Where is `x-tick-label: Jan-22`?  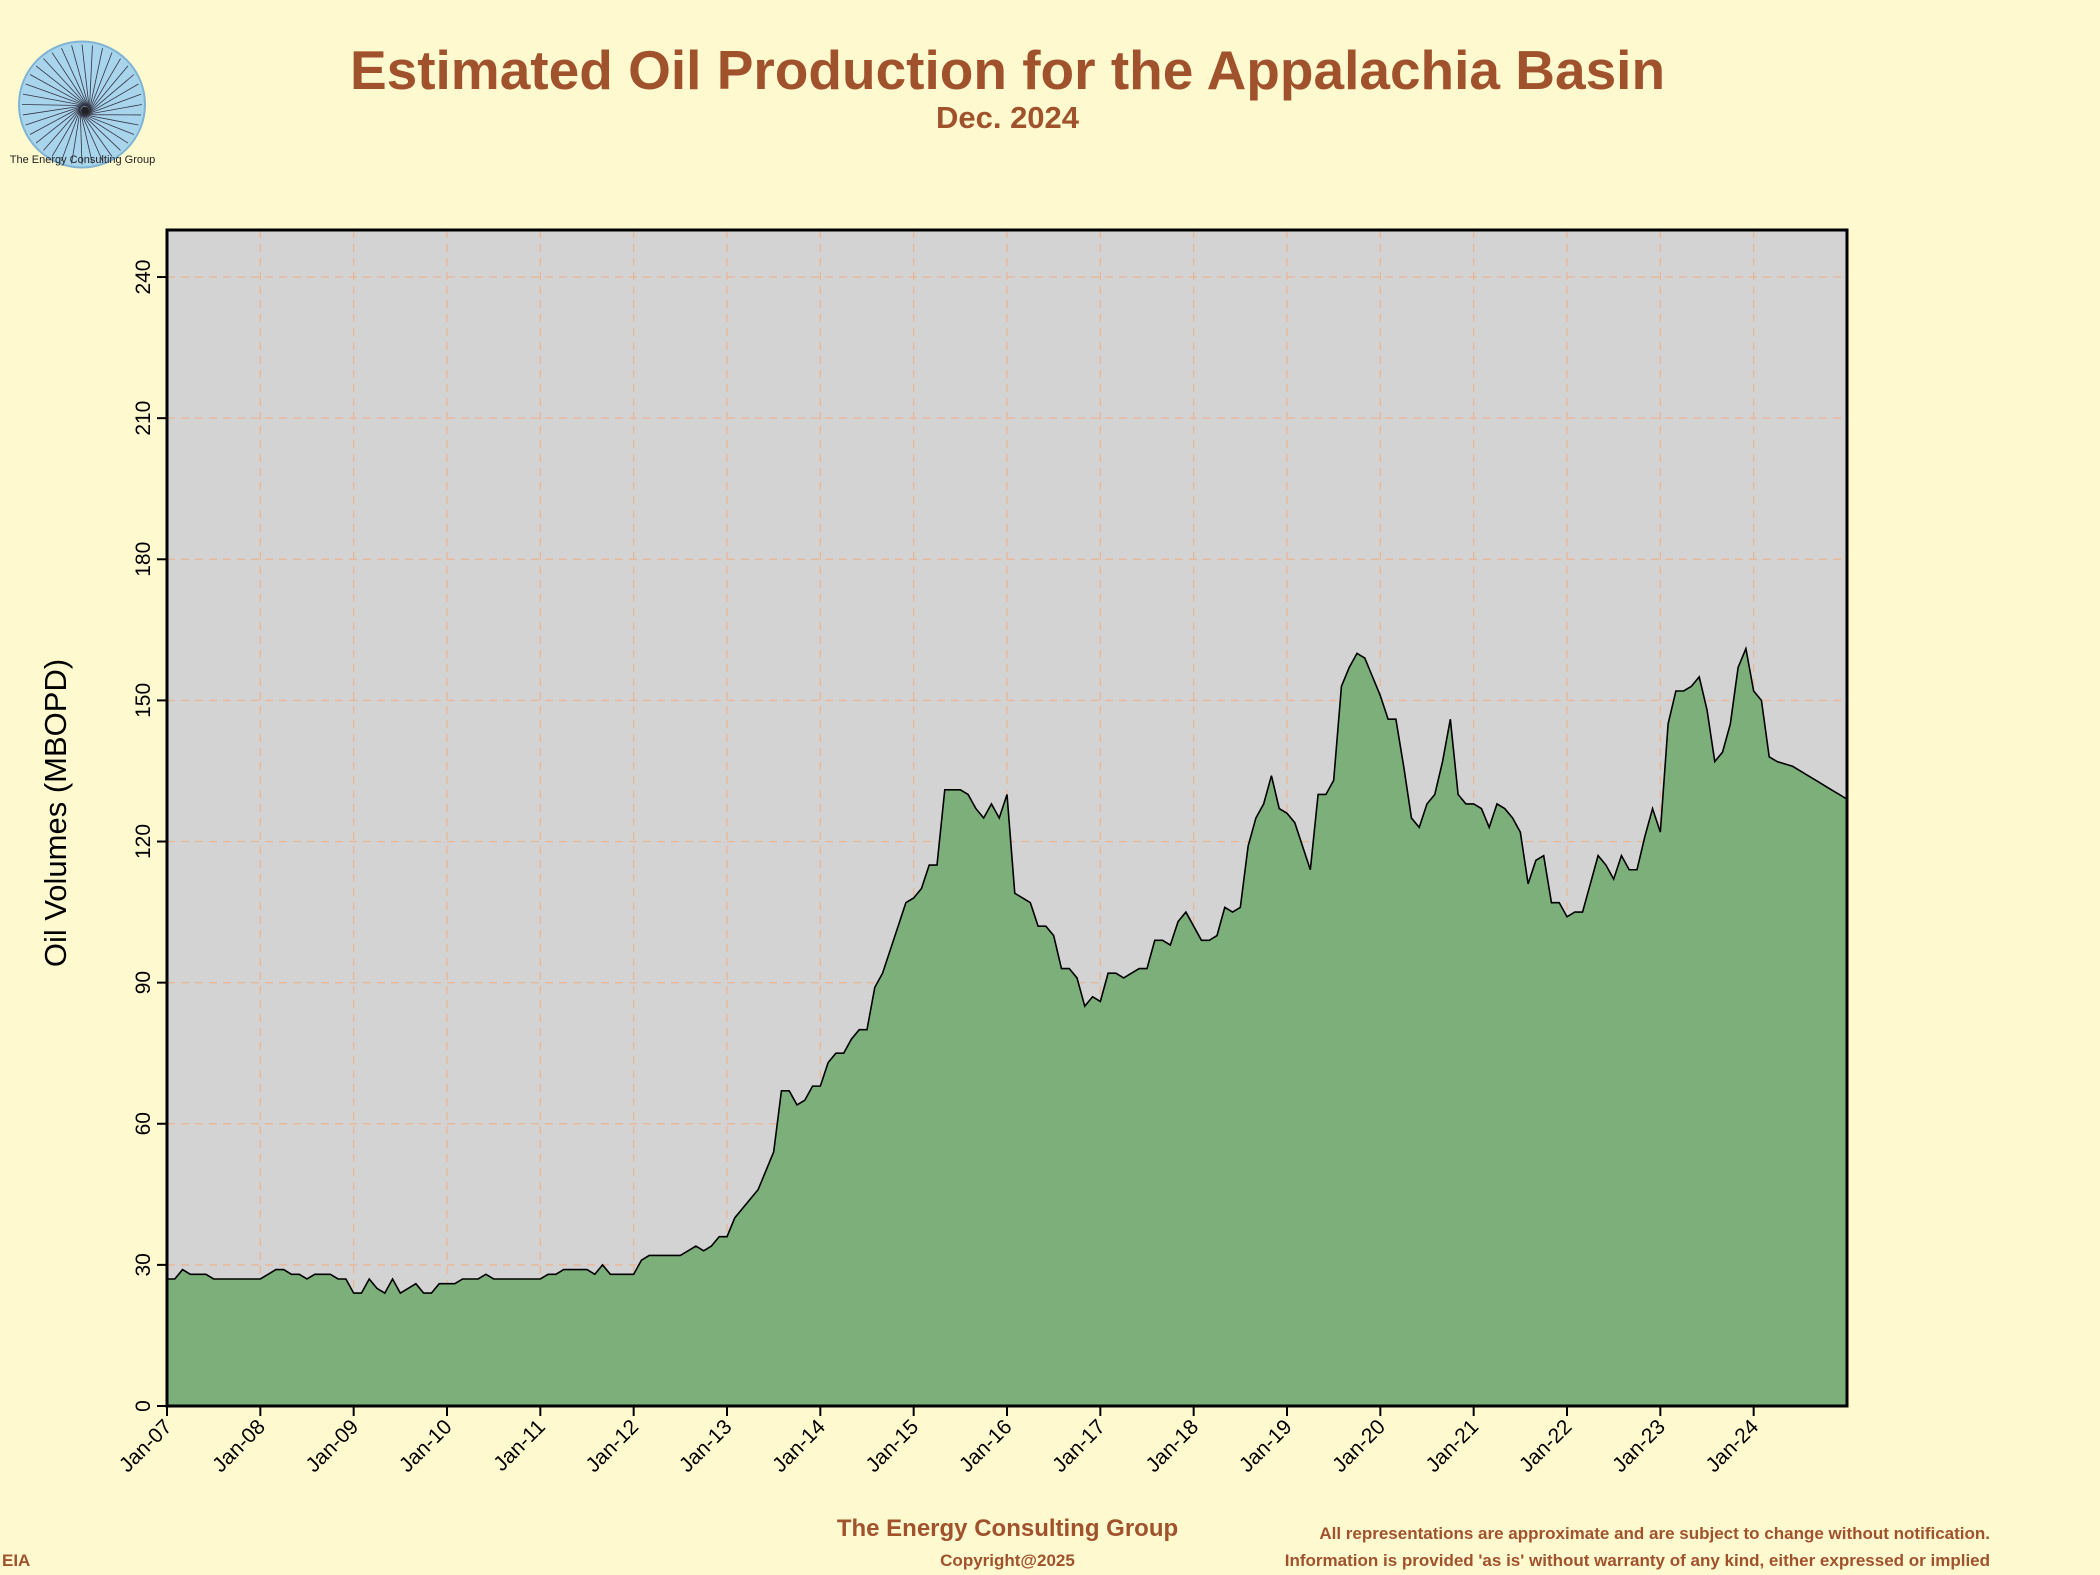
x-tick-label: Jan-22 is located at coordinates (1546, 1446).